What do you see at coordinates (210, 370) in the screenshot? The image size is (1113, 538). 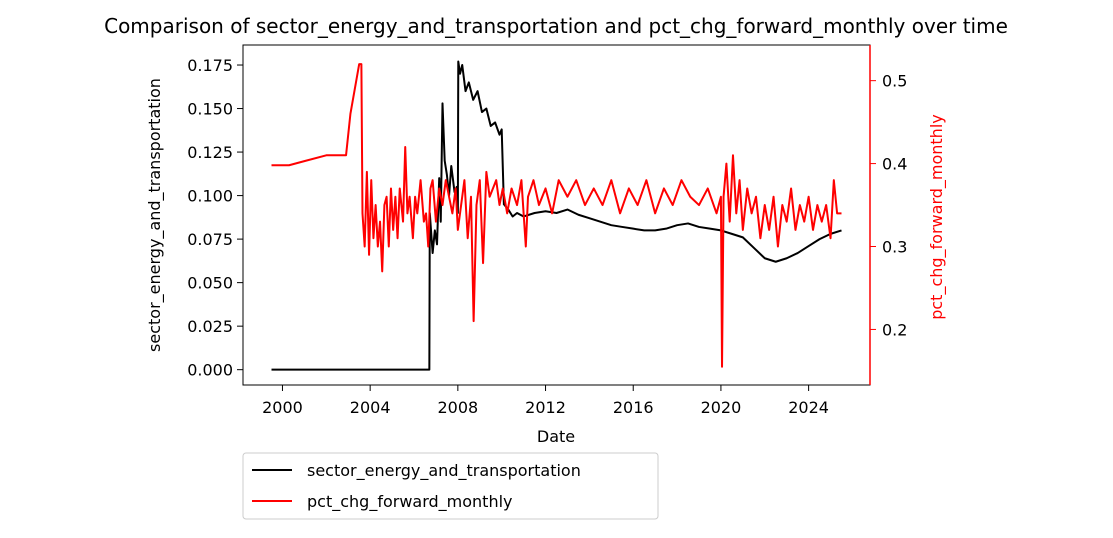 I see `left-y-tick-label: 0.000` at bounding box center [210, 370].